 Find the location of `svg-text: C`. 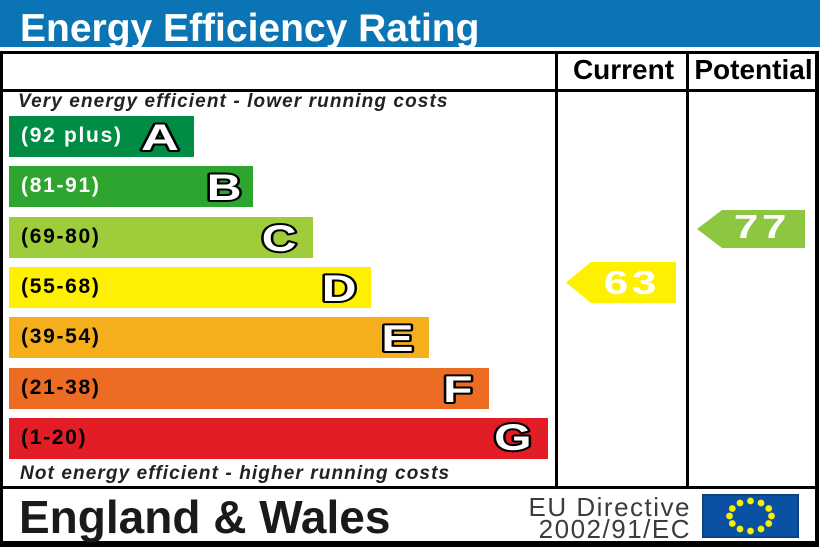

svg-text: C is located at coordinates (279, 238).